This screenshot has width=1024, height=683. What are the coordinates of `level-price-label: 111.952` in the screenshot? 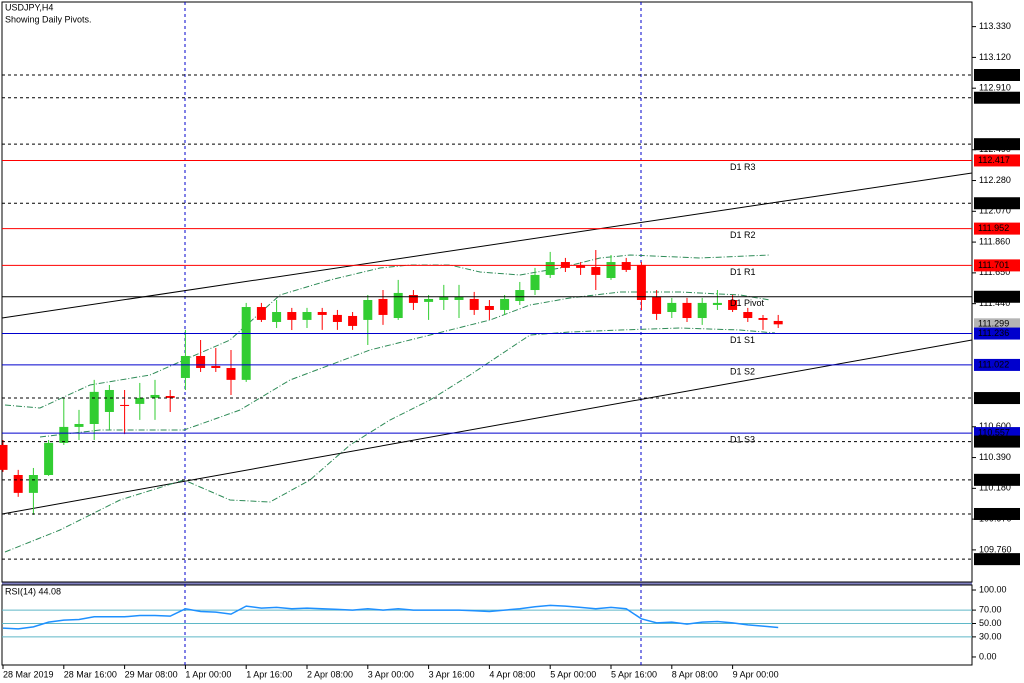 It's located at (993, 228).